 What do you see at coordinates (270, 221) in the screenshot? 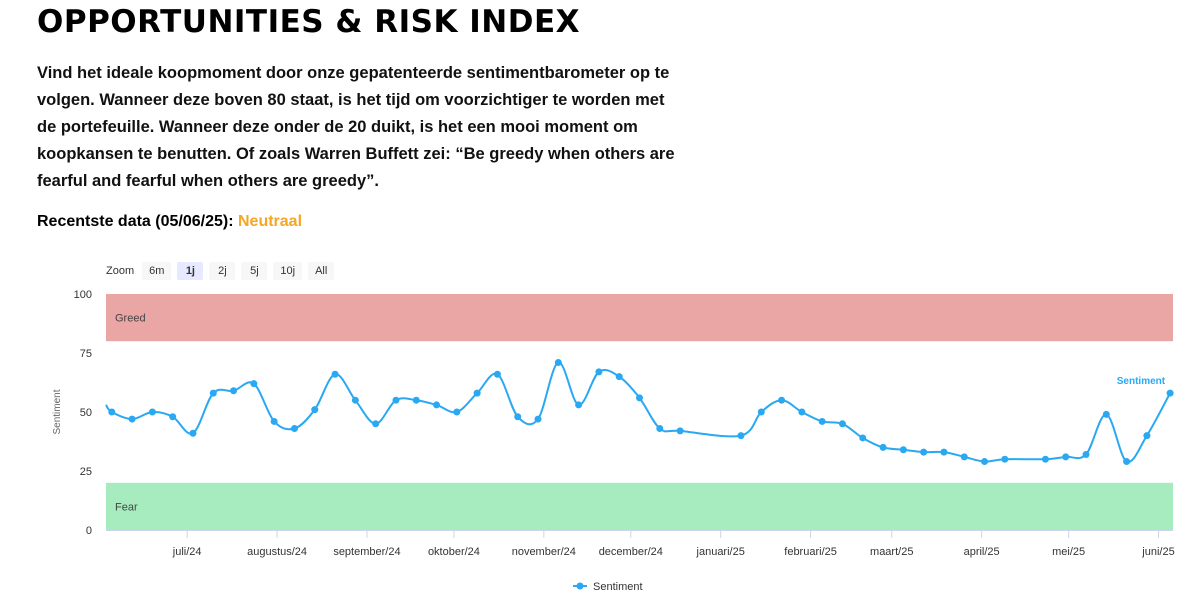
I see `latest-status-badge: Neutraal` at bounding box center [270, 221].